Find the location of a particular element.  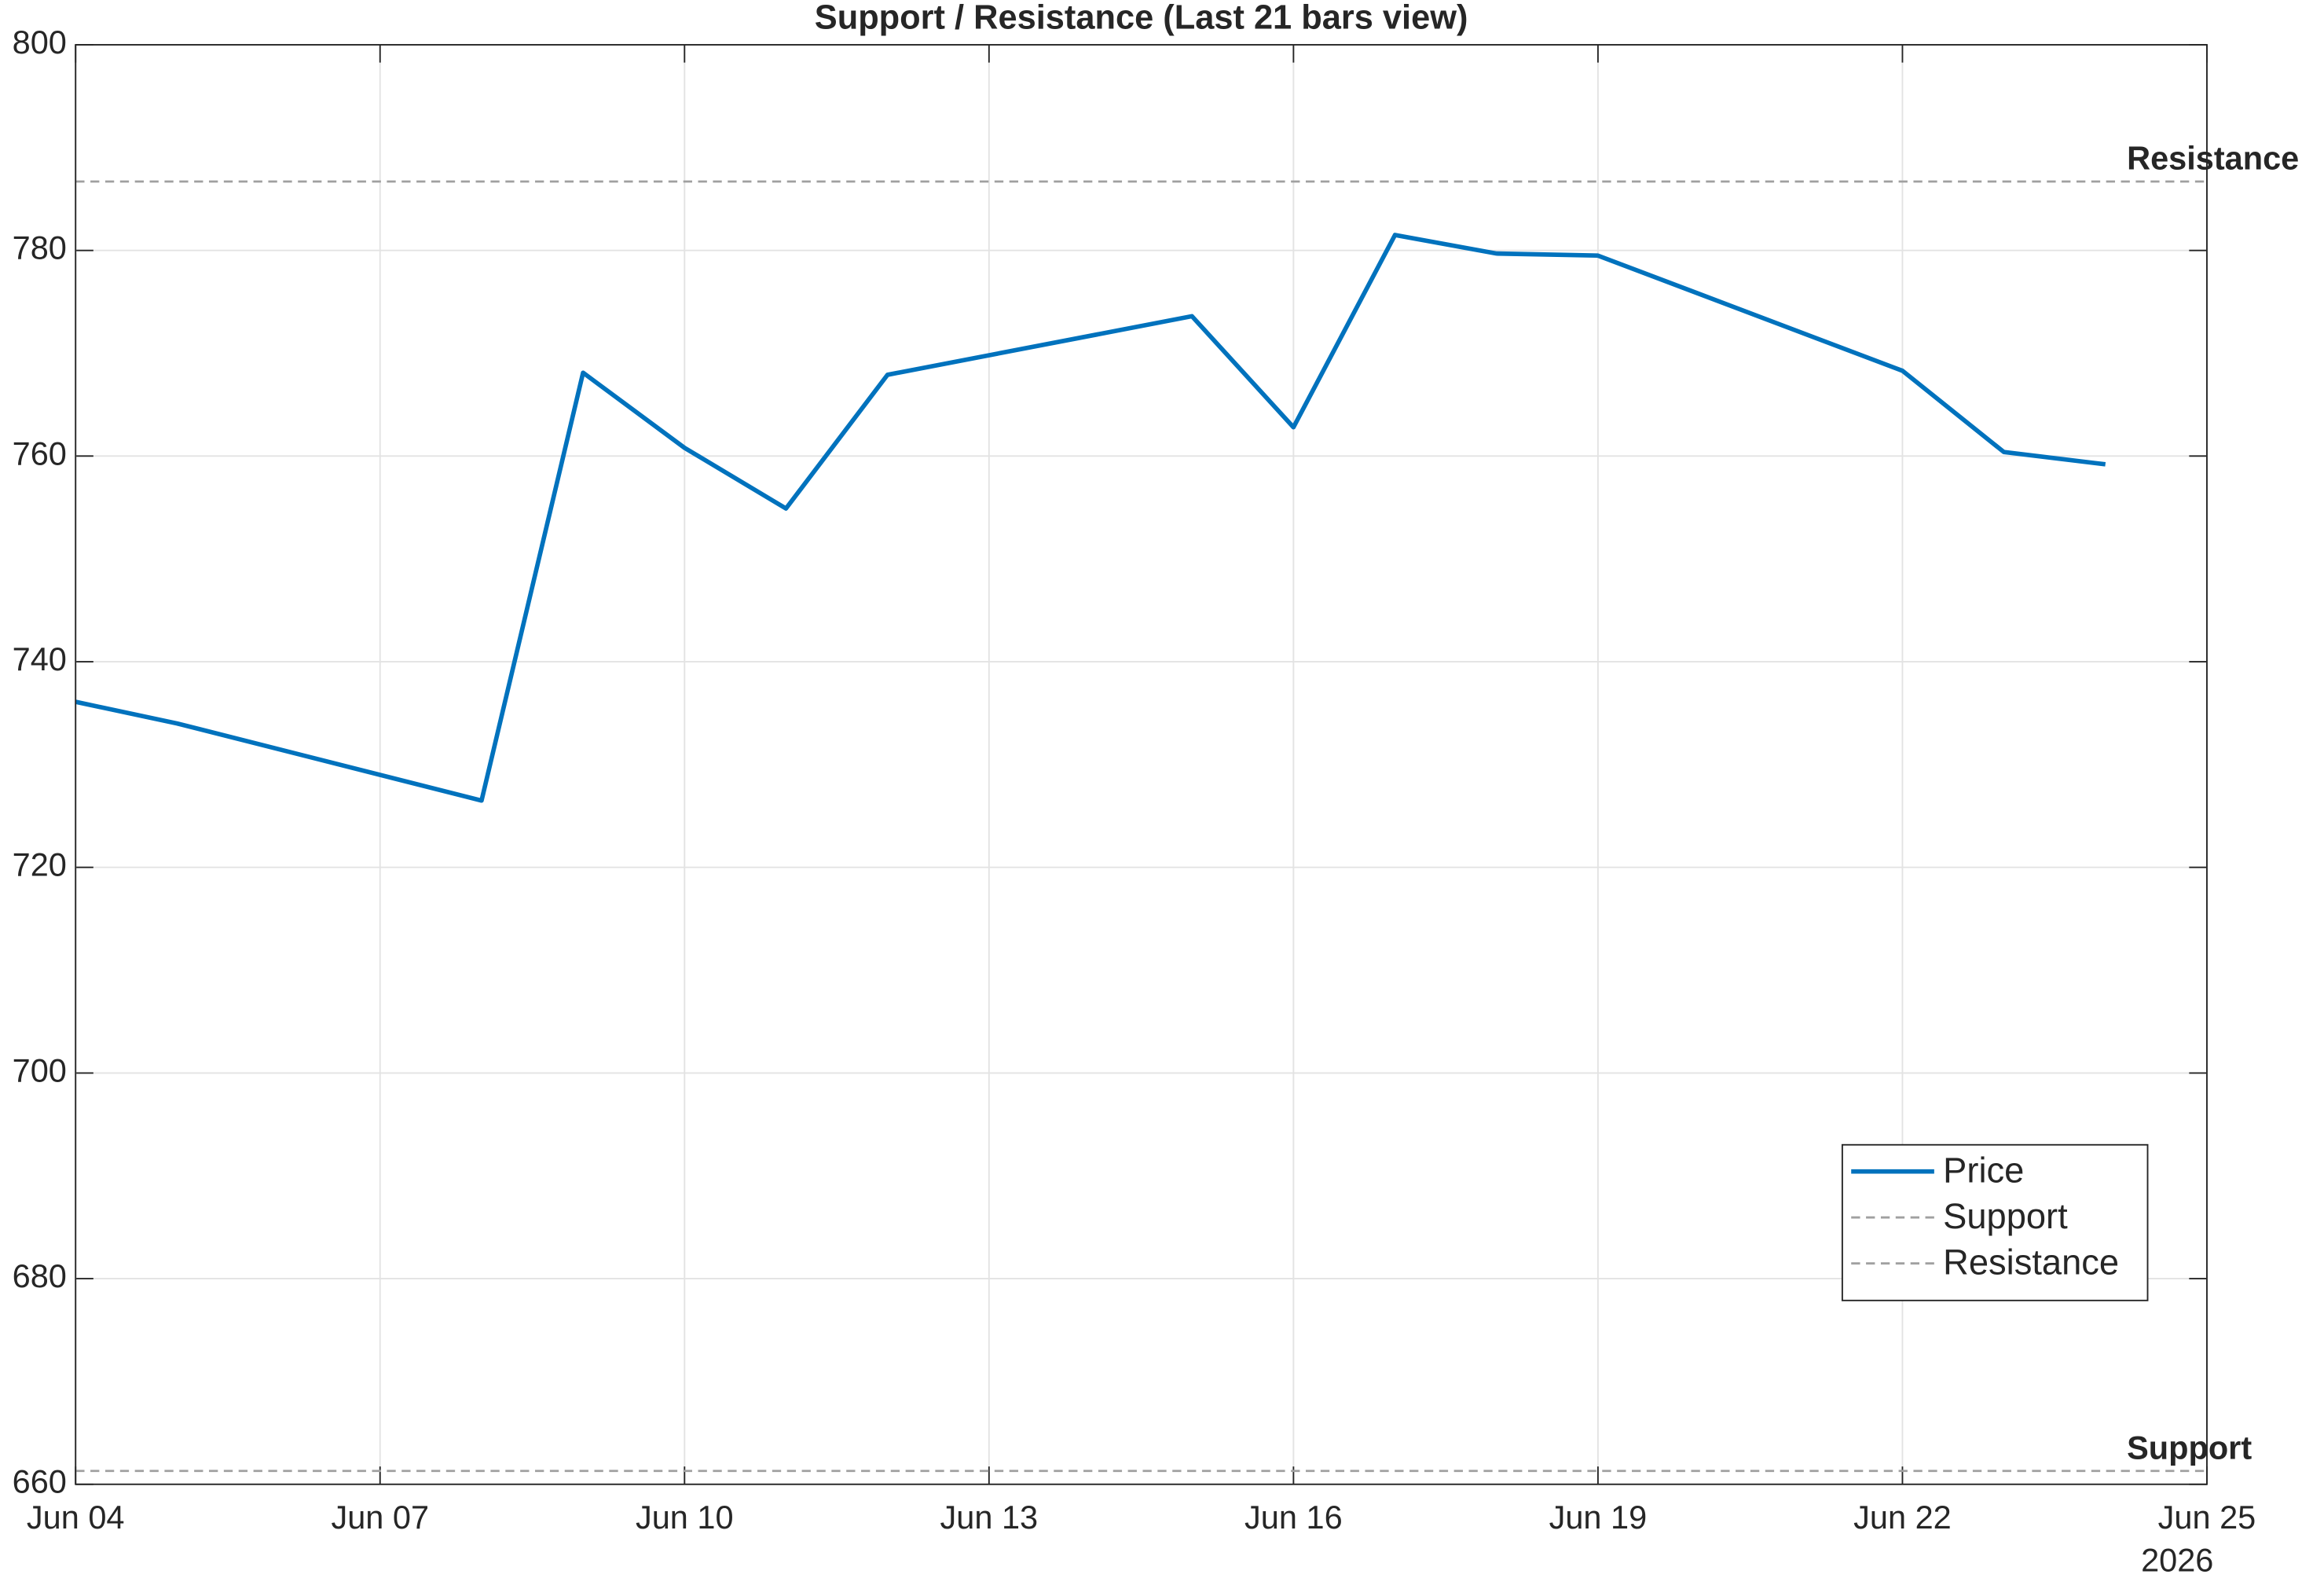

x-tick-label: Jun 04 is located at coordinates (76, 1517).